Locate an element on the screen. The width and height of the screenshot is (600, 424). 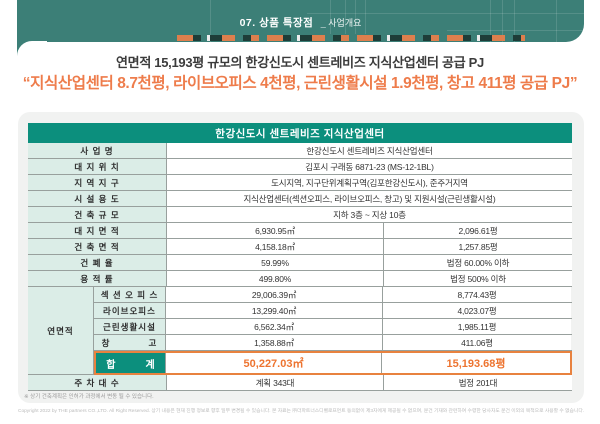
row-value-m2: 6,562.34㎡ is located at coordinates (274, 326).